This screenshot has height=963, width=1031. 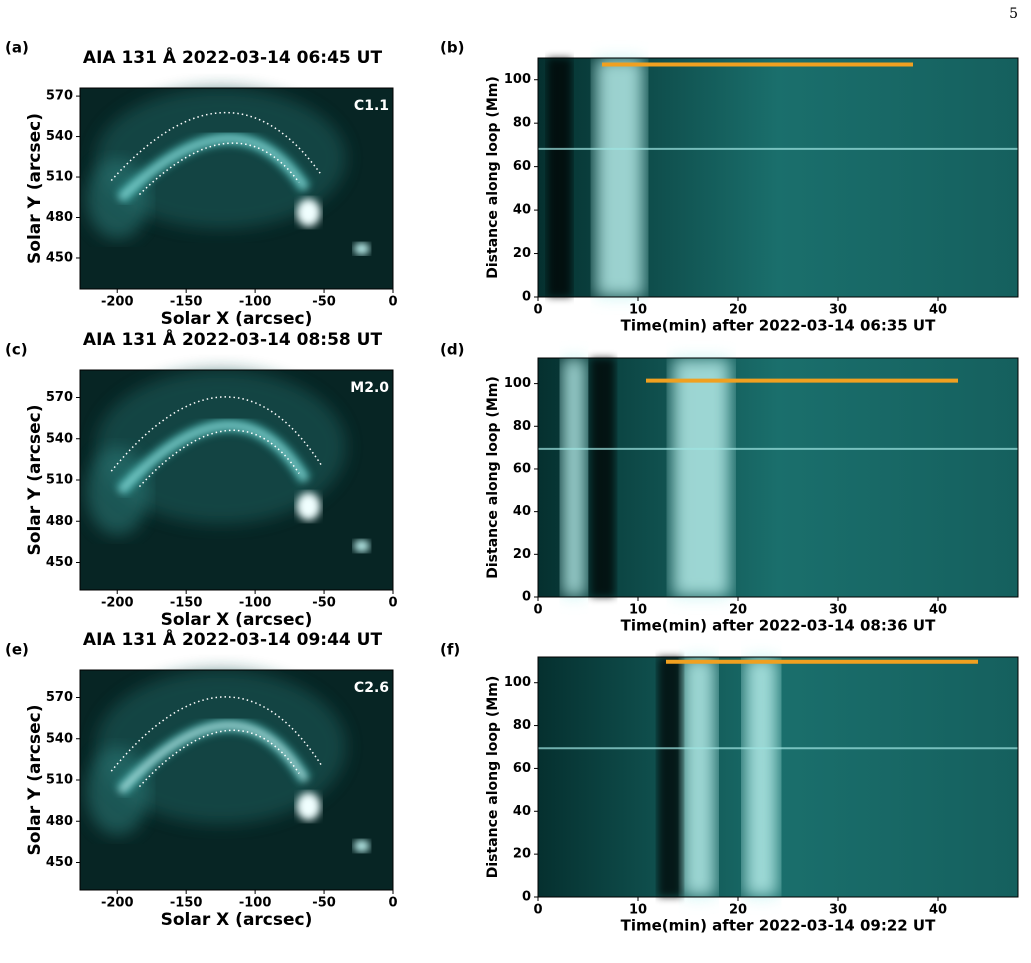 What do you see at coordinates (16, 350) in the screenshot?
I see `panel-label: (c)` at bounding box center [16, 350].